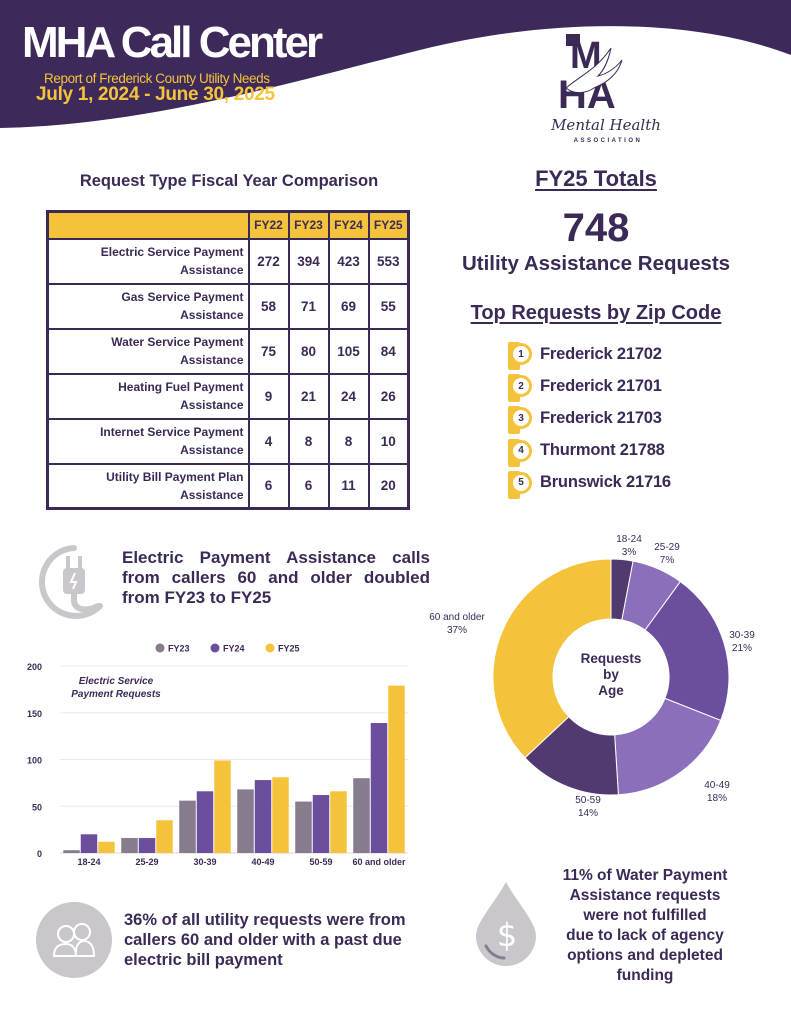 This screenshot has height=1024, width=791. I want to click on legend-label: FY23, so click(179, 649).